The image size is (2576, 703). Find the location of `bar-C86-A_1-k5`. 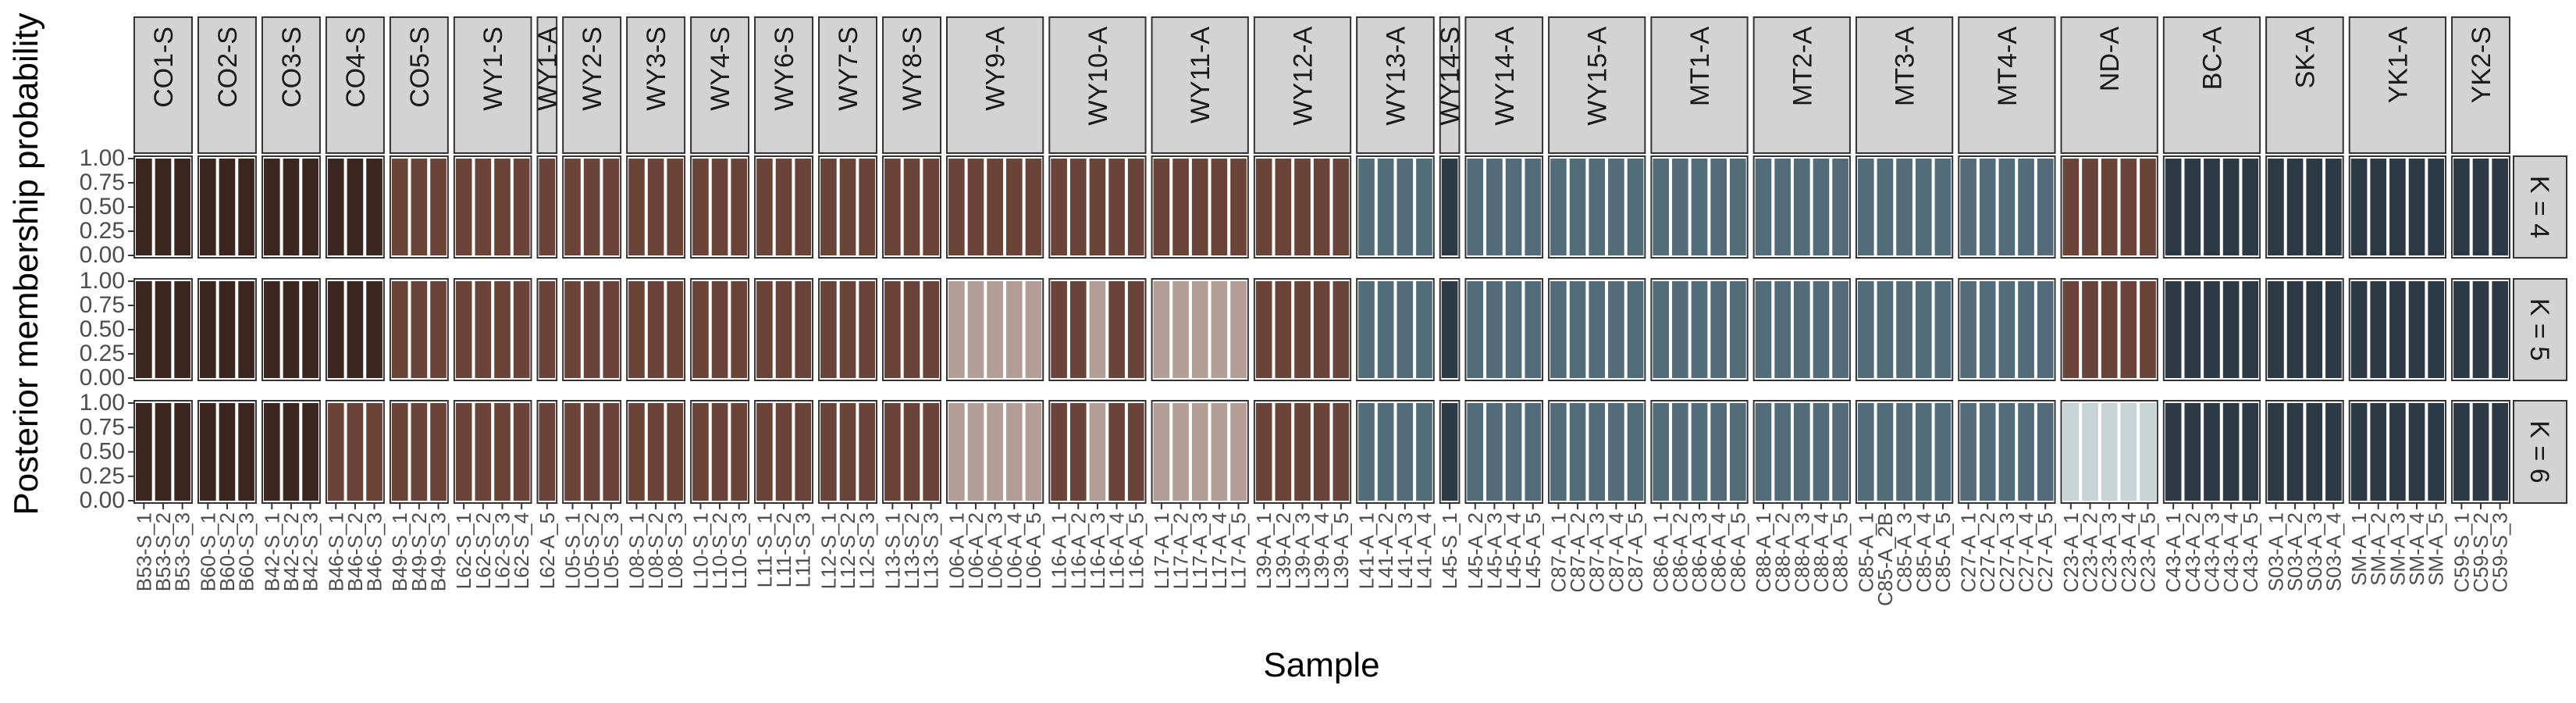

bar-C86-A_1-k5 is located at coordinates (1661, 329).